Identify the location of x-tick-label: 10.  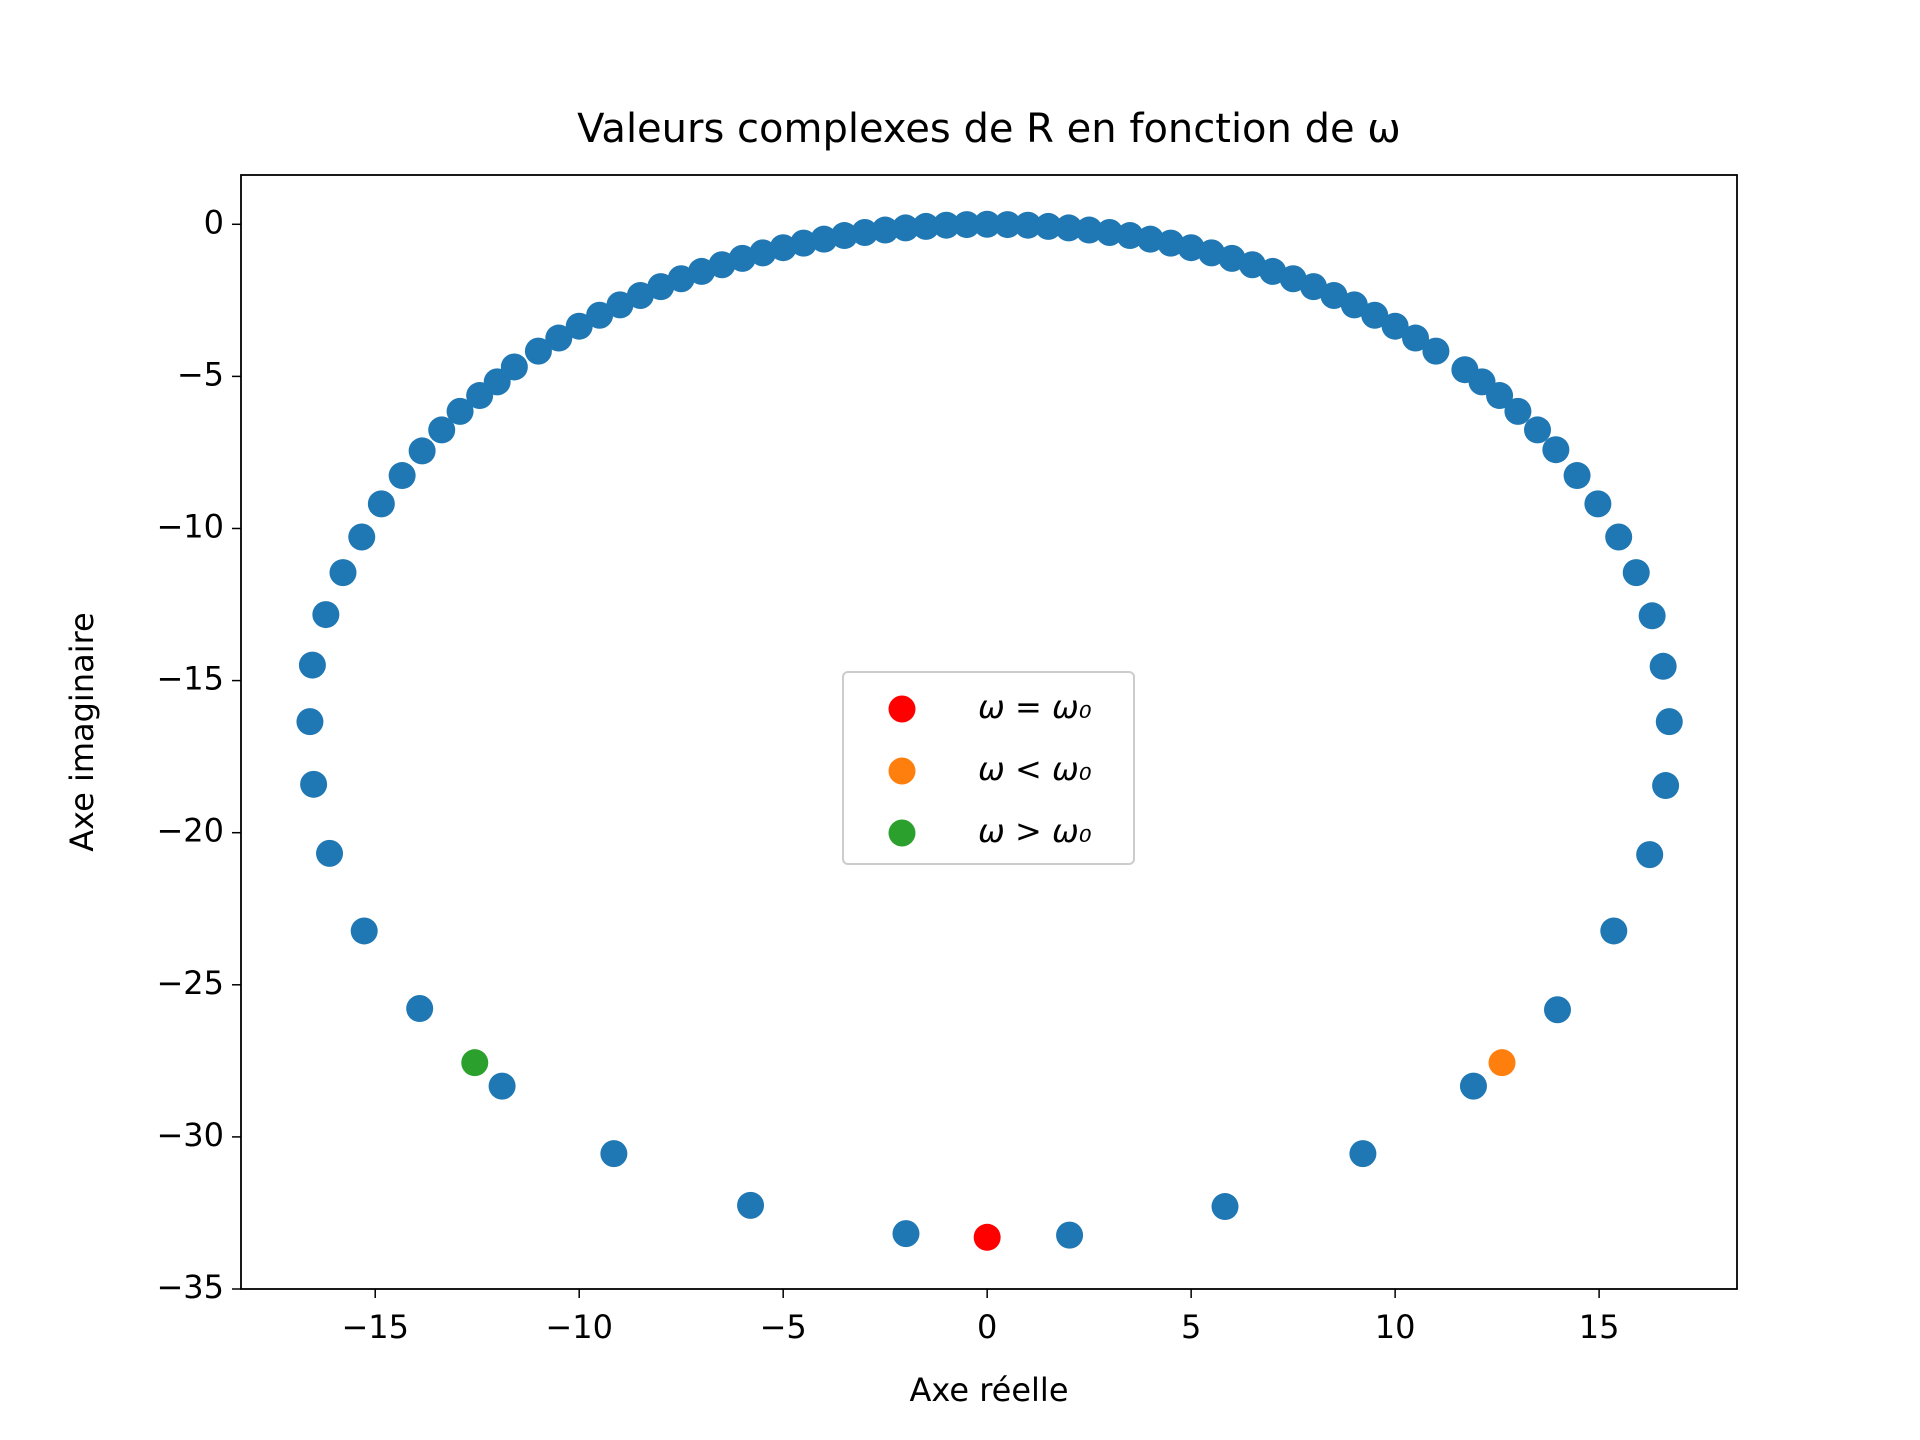
(1395, 1327).